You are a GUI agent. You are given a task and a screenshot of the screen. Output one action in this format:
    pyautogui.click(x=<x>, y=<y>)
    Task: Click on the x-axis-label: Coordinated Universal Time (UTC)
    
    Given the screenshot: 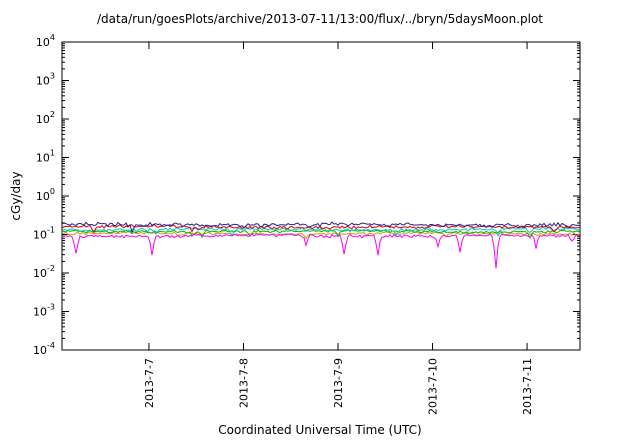 What is the action you would take?
    pyautogui.click(x=320, y=430)
    